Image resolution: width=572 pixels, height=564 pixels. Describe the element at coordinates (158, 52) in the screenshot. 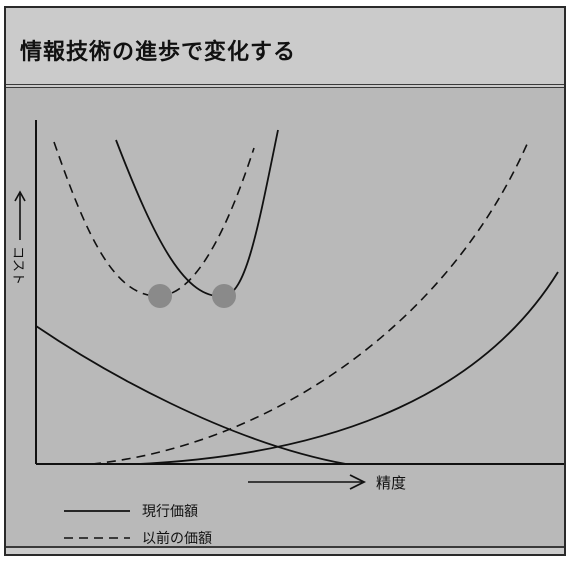

I see `diagram-title: 情報技術の進歩で変化する` at that location.